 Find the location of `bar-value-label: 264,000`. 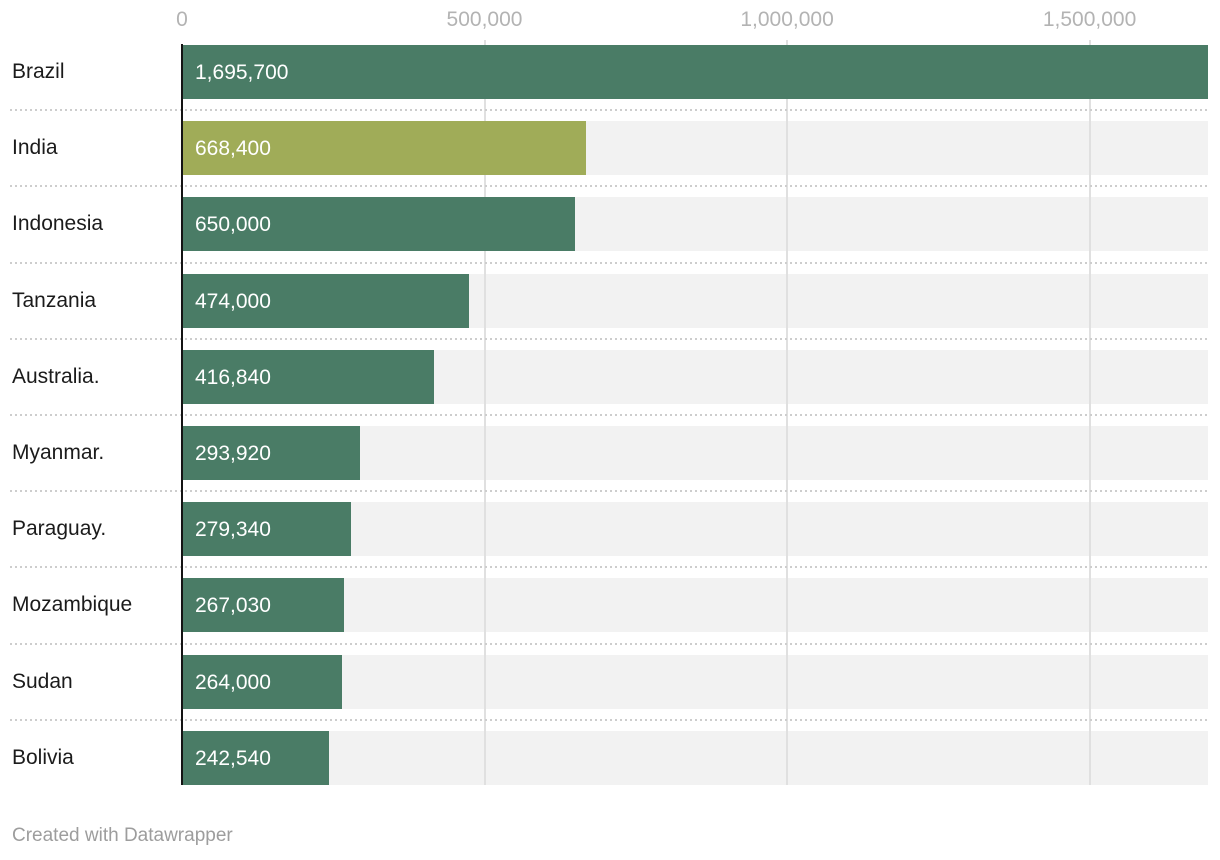

bar-value-label: 264,000 is located at coordinates (233, 682).